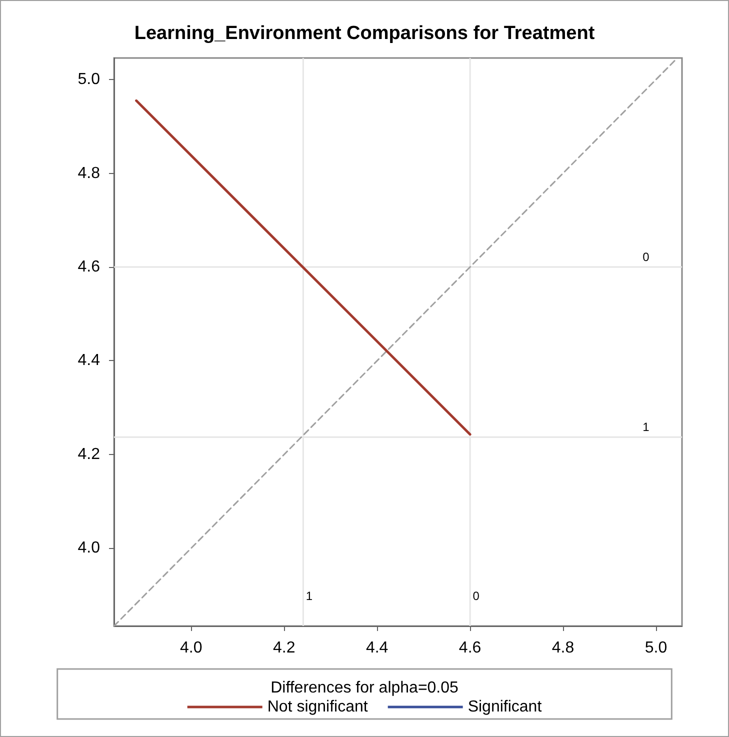  I want to click on x-tick-label: 5.0, so click(656, 648).